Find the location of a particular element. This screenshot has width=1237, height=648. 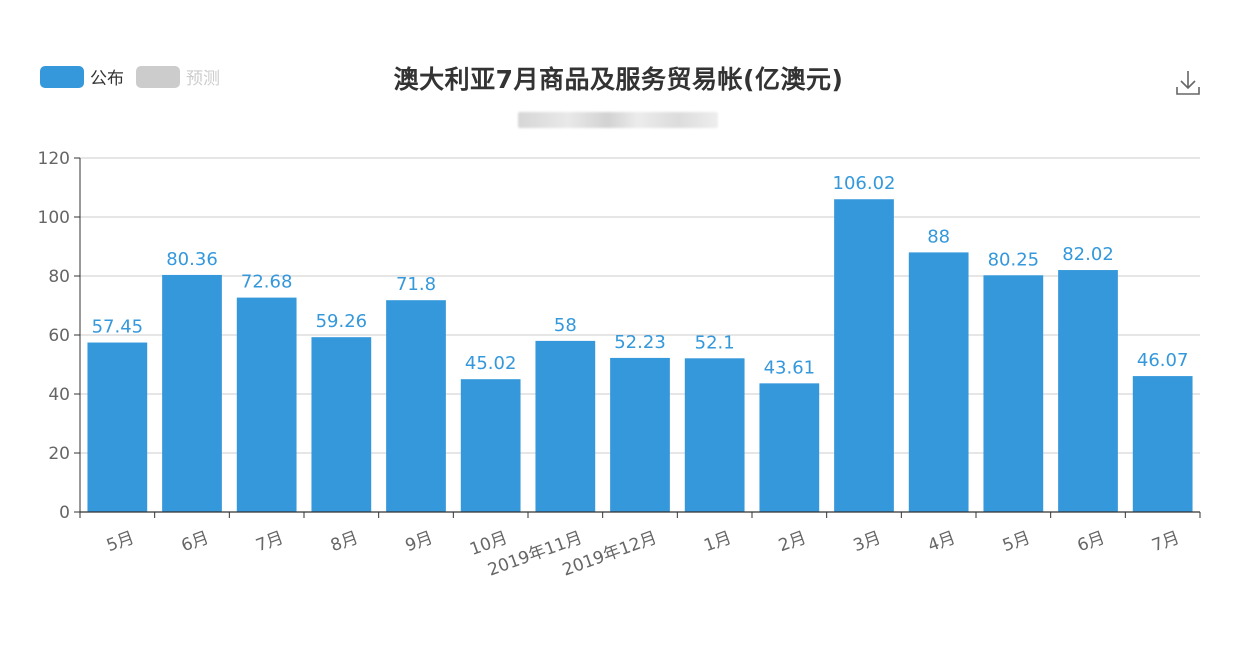

legend-item-forecast: 预测 is located at coordinates (178, 76).